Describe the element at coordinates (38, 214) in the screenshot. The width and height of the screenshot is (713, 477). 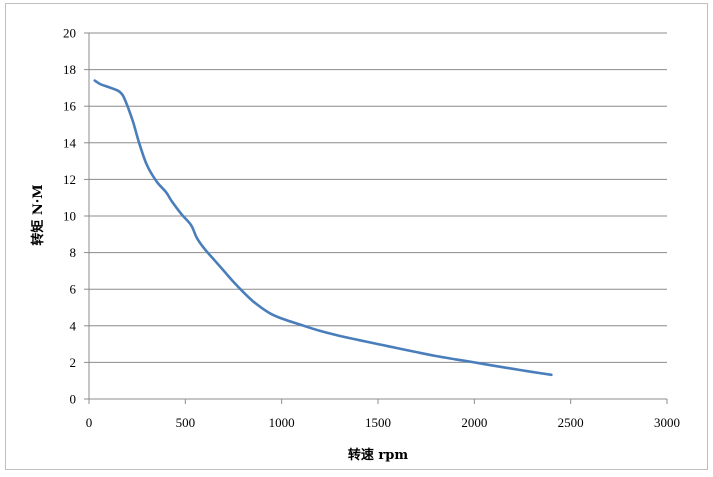
I see `y-axis-label: 转矩 N·M` at that location.